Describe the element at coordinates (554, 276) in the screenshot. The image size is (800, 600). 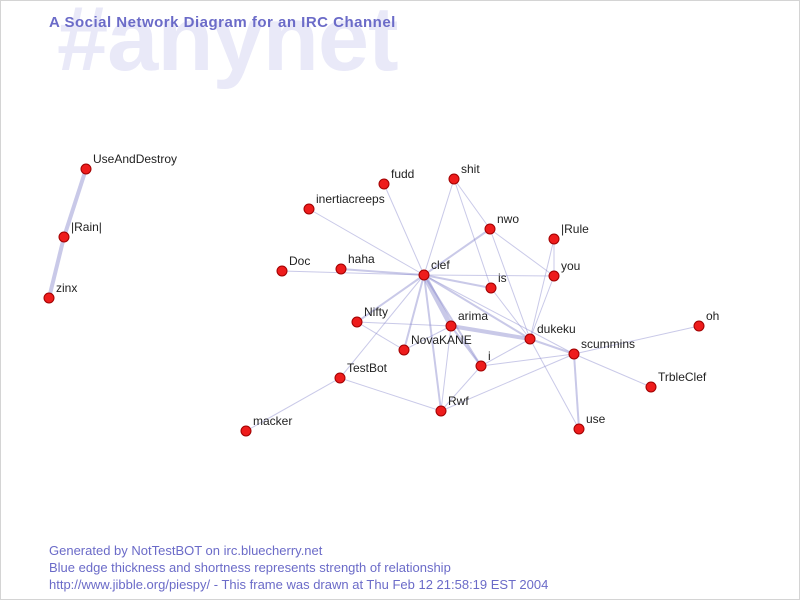
I see `node-you` at that location.